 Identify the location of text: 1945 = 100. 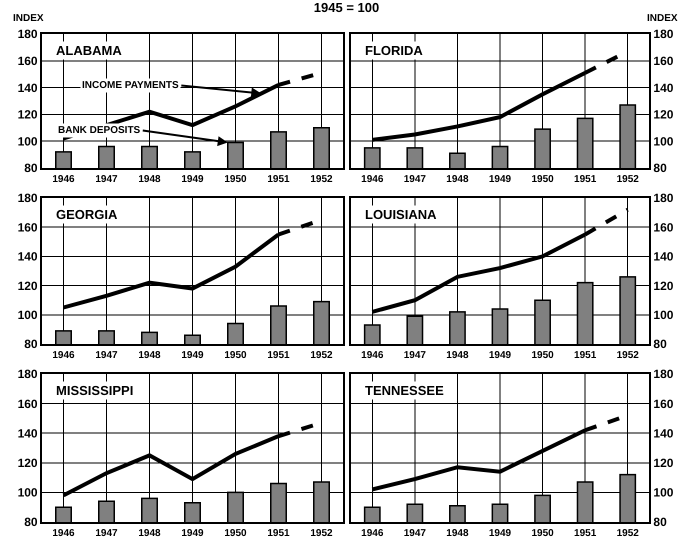
(347, 7).